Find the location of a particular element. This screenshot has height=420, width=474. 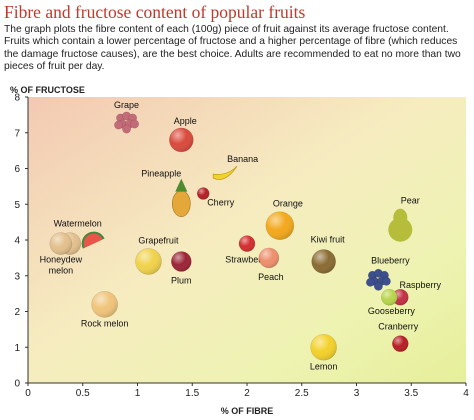

x-tick-label: 0.5 is located at coordinates (83, 393).